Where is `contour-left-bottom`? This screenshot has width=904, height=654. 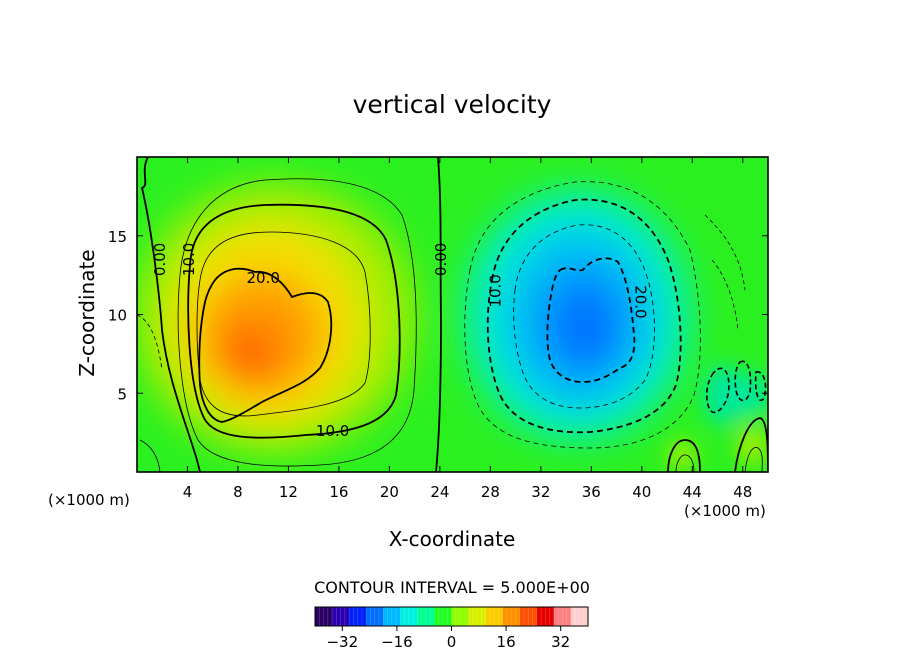 contour-left-bottom is located at coordinates (150, 455).